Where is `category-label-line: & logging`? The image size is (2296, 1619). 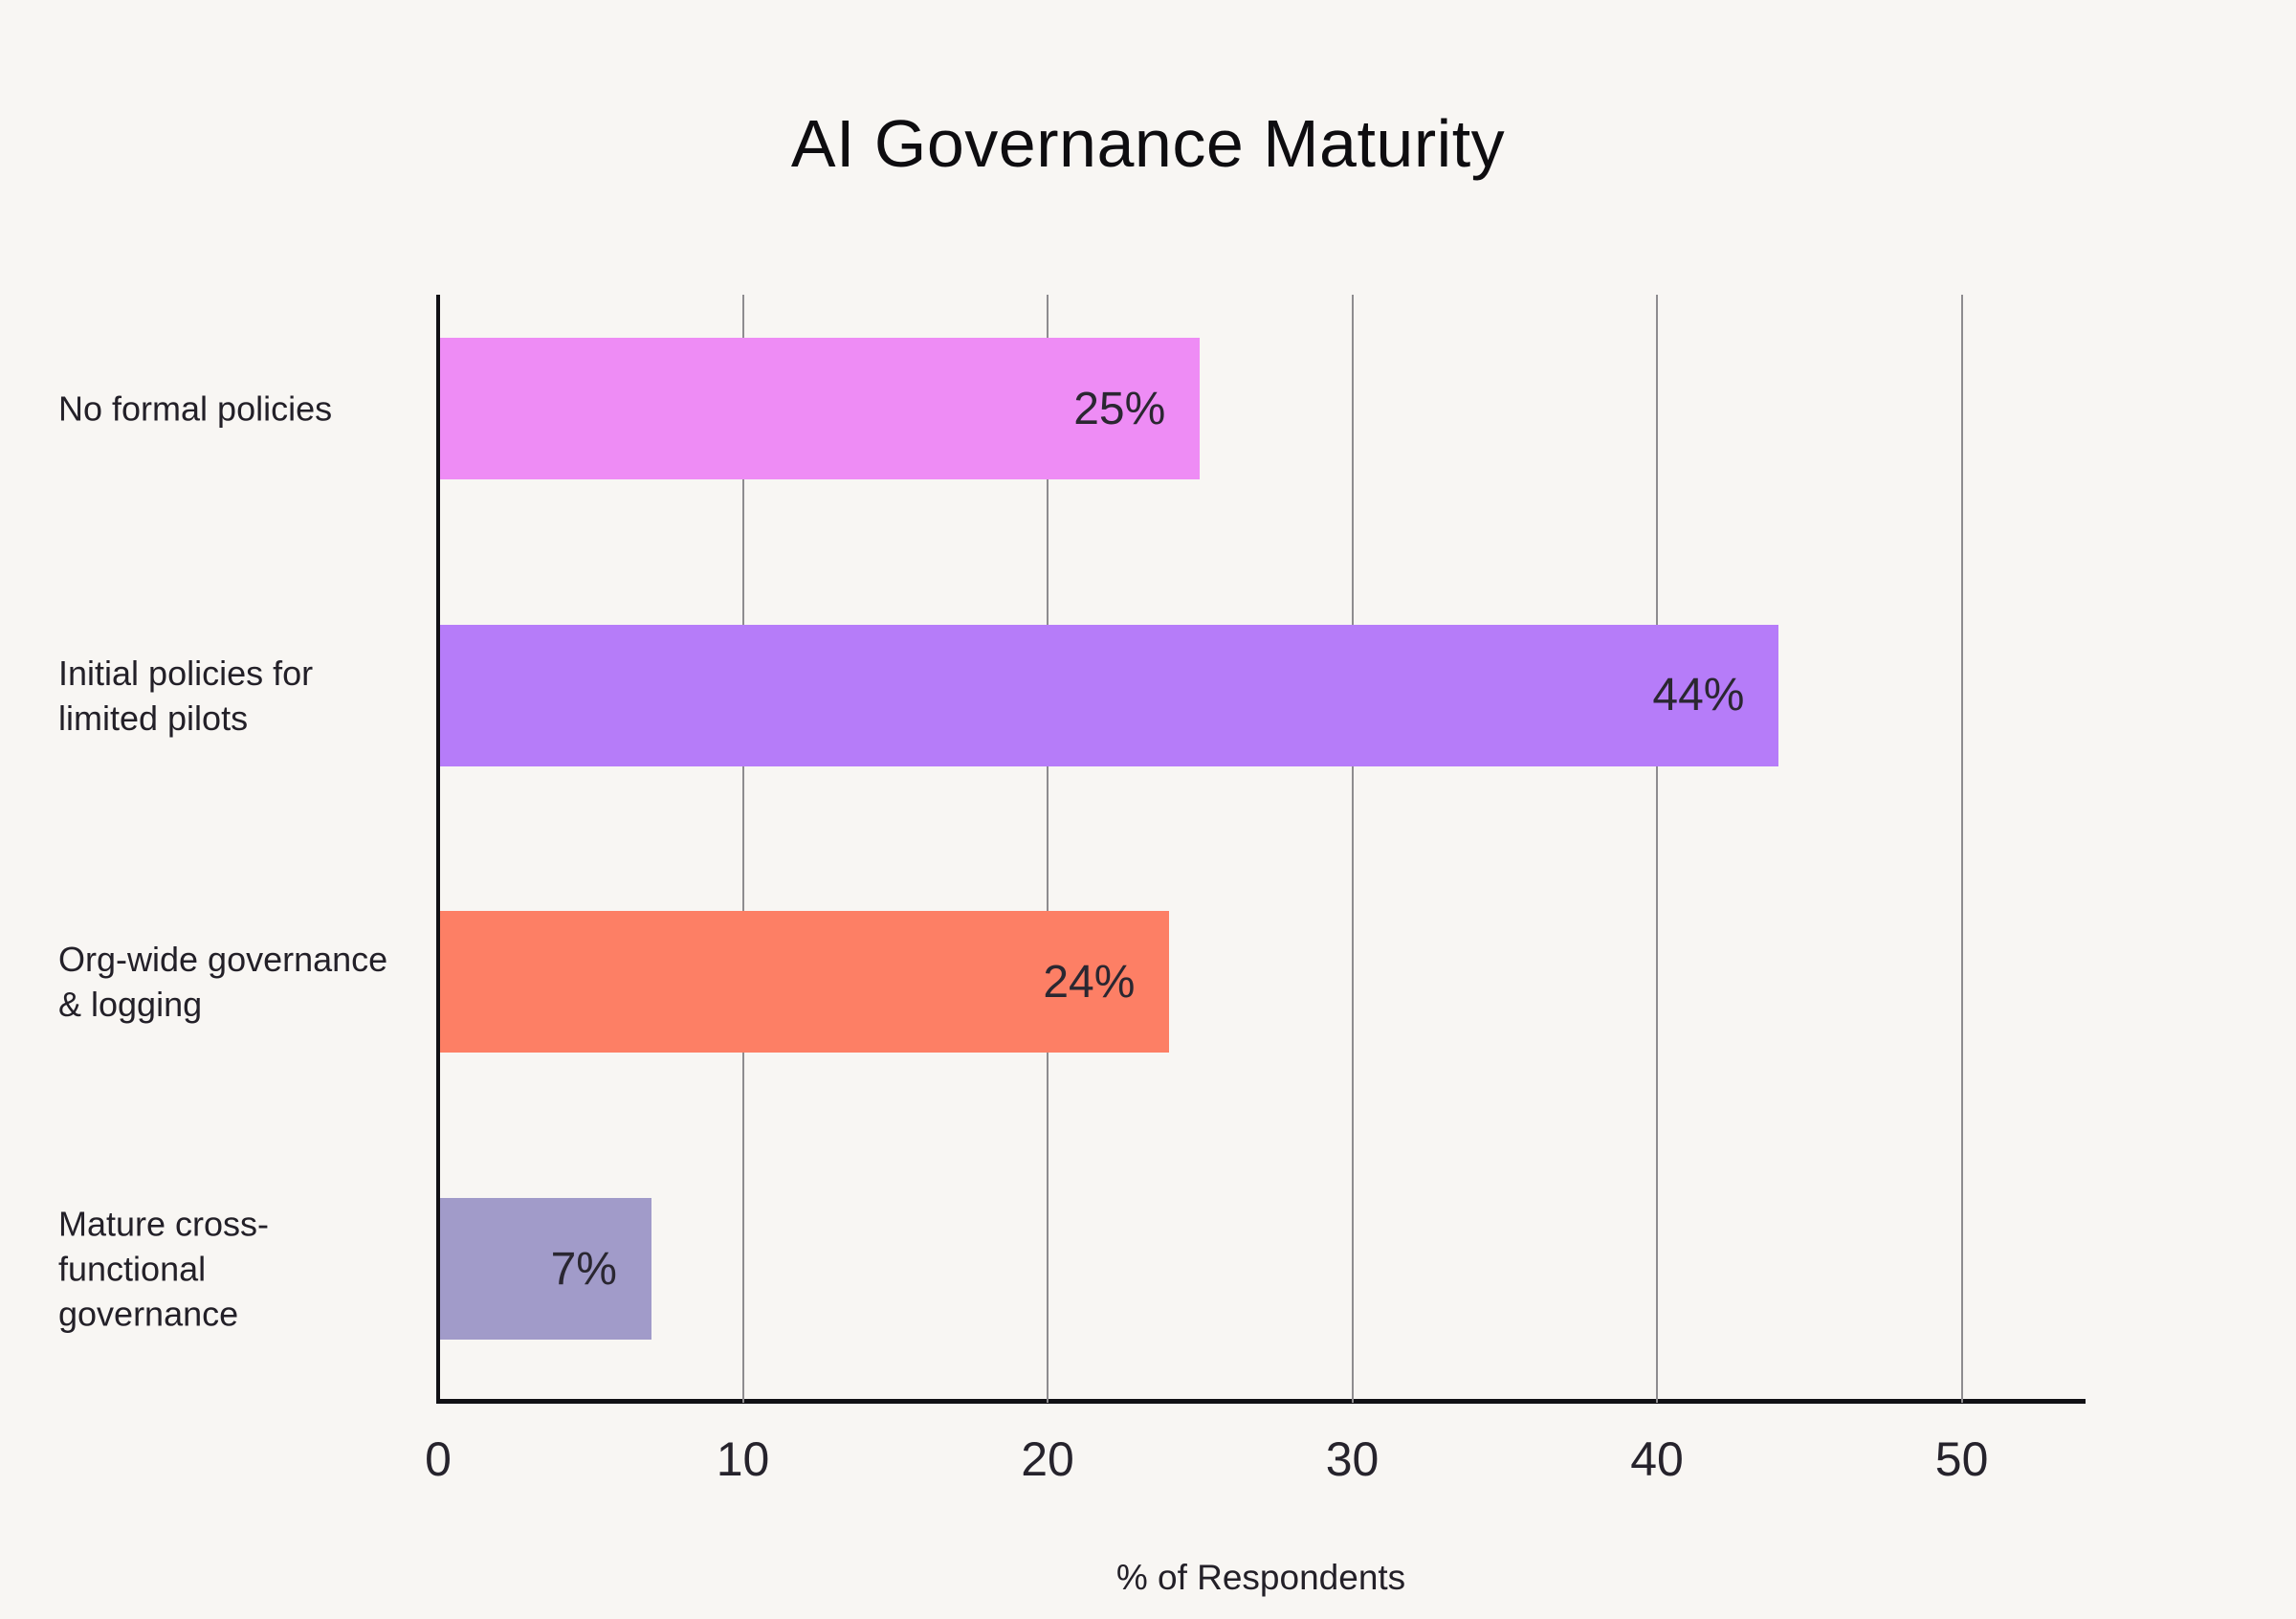 category-label-line: & logging is located at coordinates (130, 1005).